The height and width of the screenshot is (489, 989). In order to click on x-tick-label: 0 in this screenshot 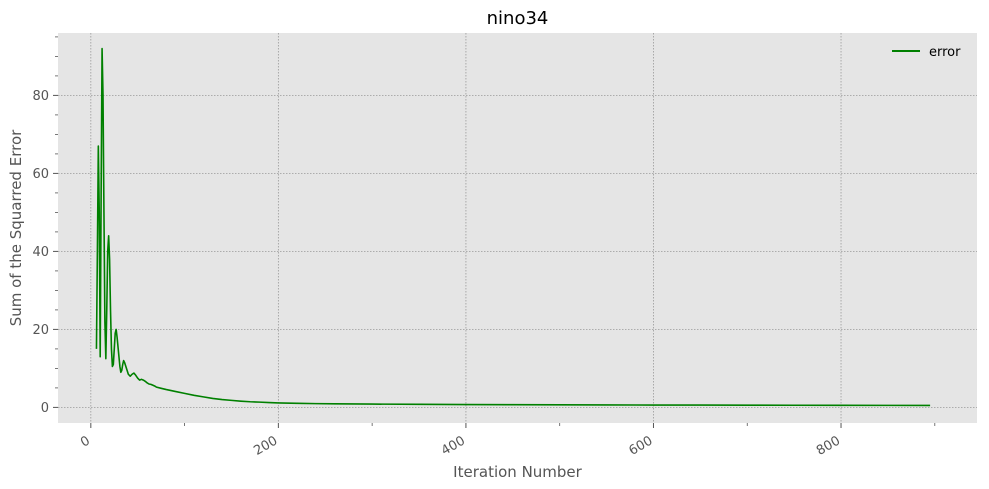, I will do `click(85, 441)`.